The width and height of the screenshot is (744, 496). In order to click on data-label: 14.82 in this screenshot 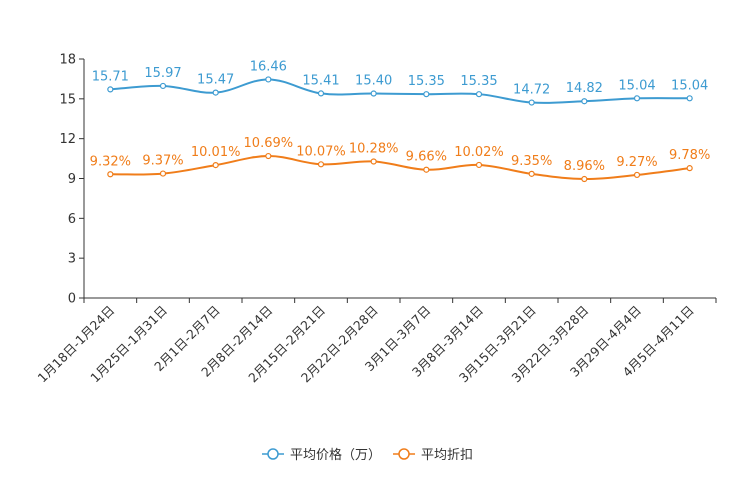, I will do `click(584, 88)`.